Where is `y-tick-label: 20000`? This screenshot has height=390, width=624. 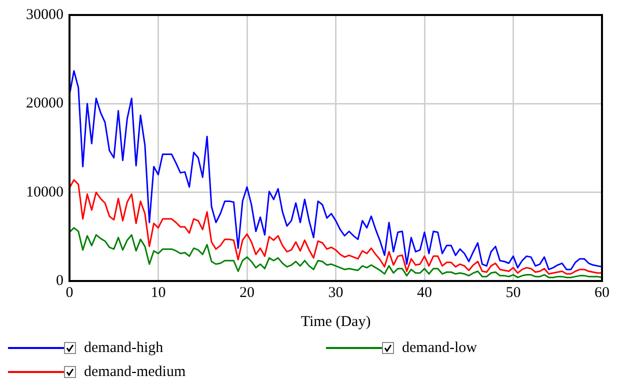 y-tick-label: 20000 is located at coordinates (45, 104).